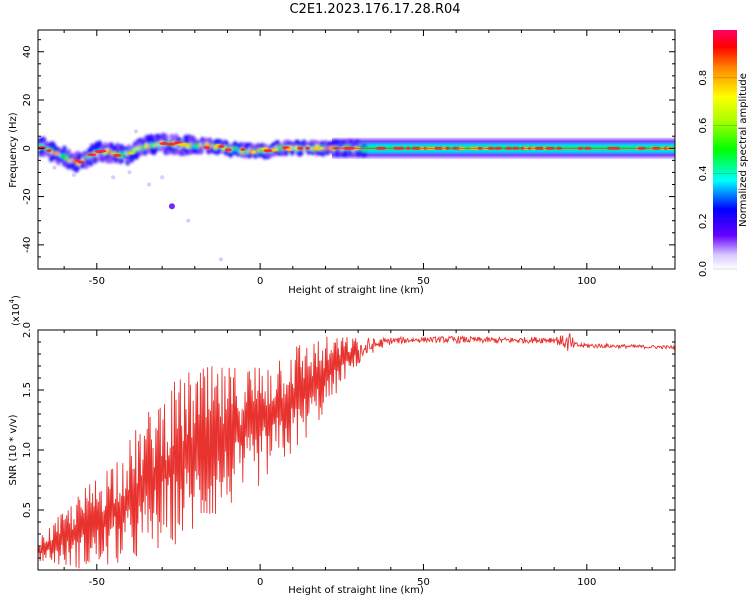 Image resolution: width=750 pixels, height=600 pixels. I want to click on snr-x-axis-label: Height of straight line (km), so click(356, 590).